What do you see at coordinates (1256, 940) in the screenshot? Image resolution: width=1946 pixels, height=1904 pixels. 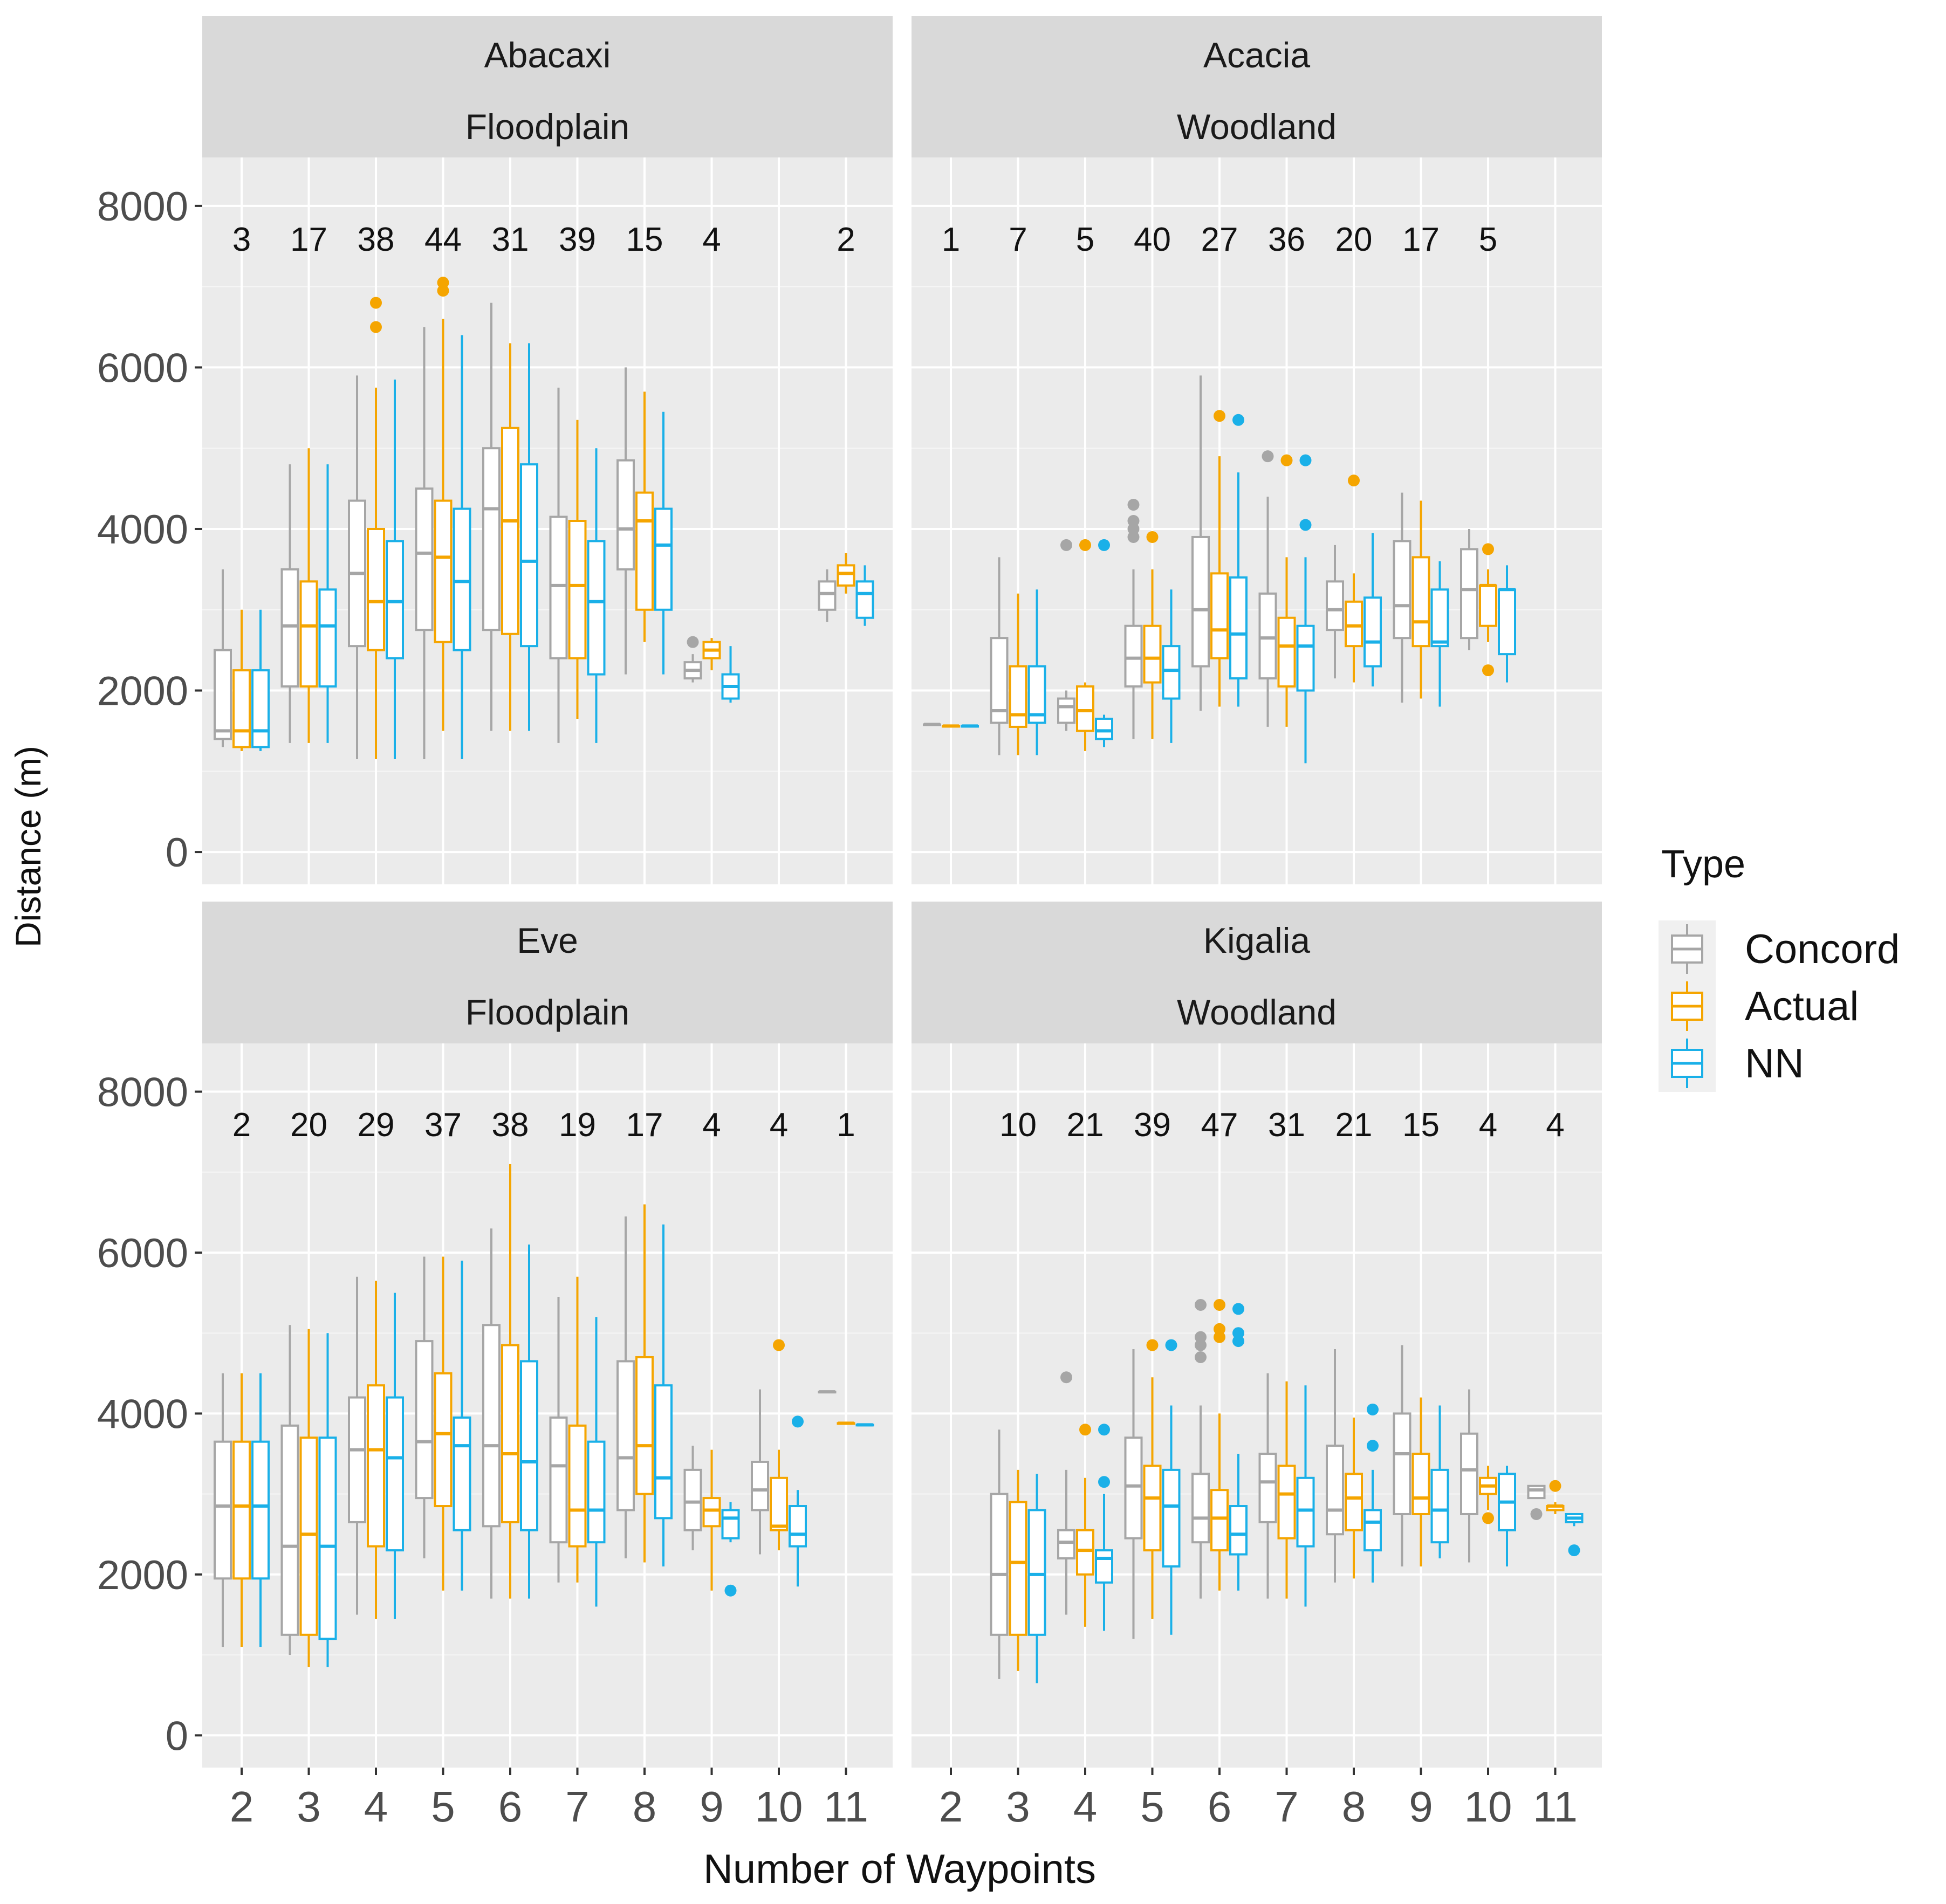 I see `facet-title-line1: Kigalia` at bounding box center [1256, 940].